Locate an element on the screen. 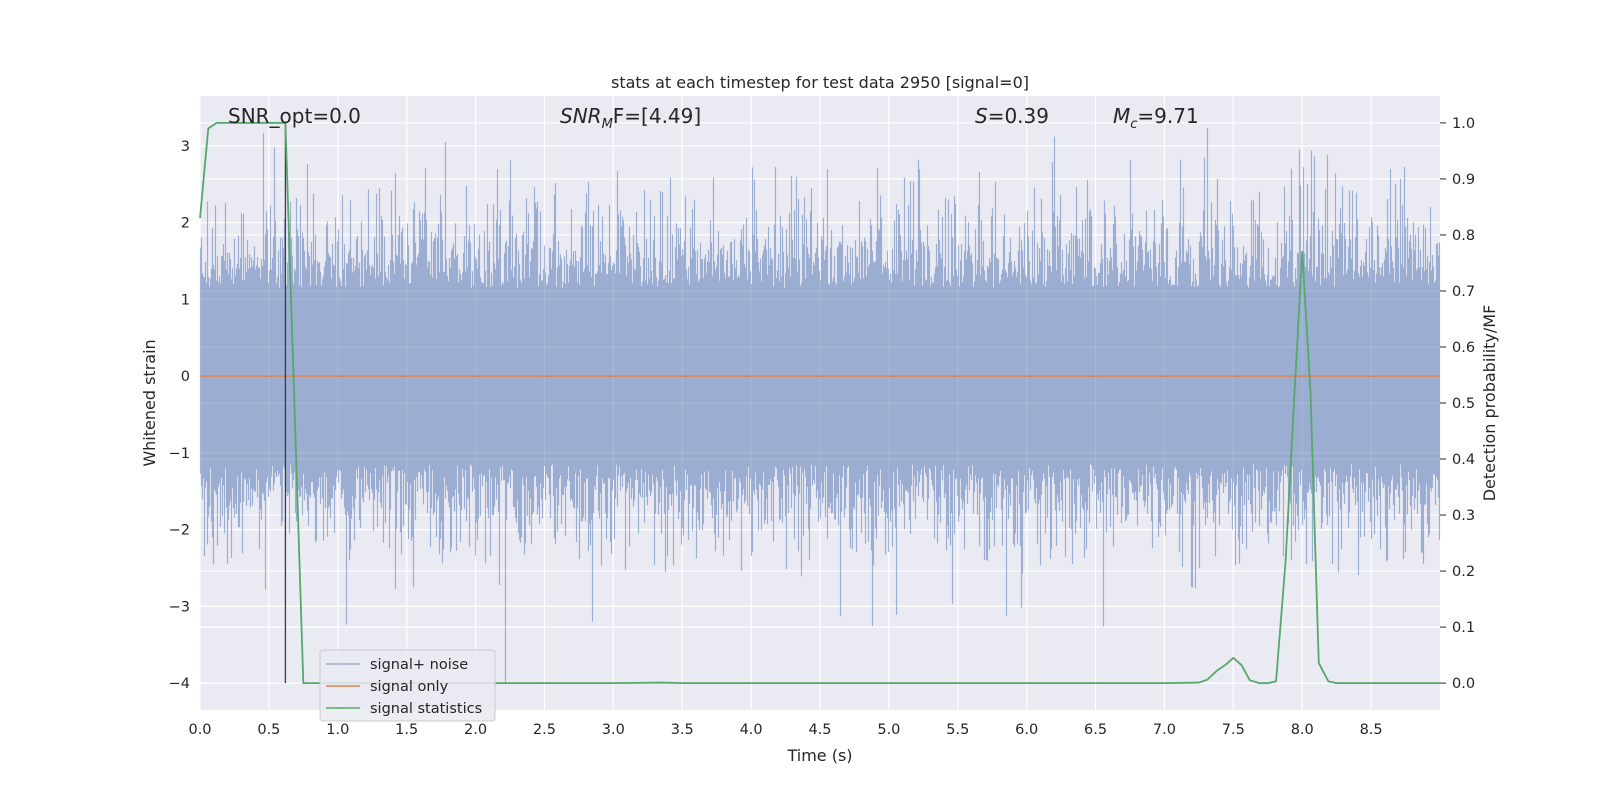  y-right-axis-ticks: 0.0 0.1 0.2 0.3 0.4 0.5 0.6 0.7 0.8 0.9 1.0 is located at coordinates (1457, 404).